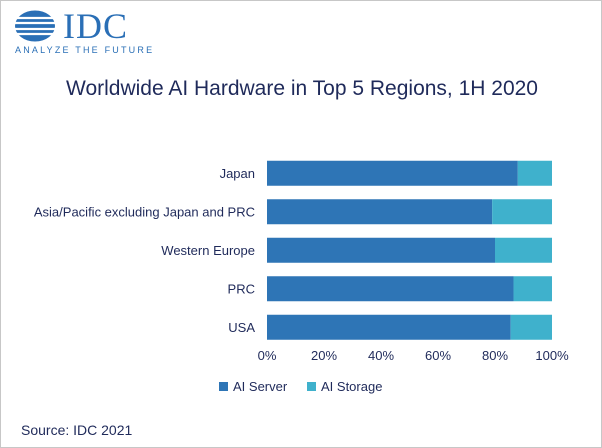  I want to click on logo-wordmark: IDC, so click(95, 26).